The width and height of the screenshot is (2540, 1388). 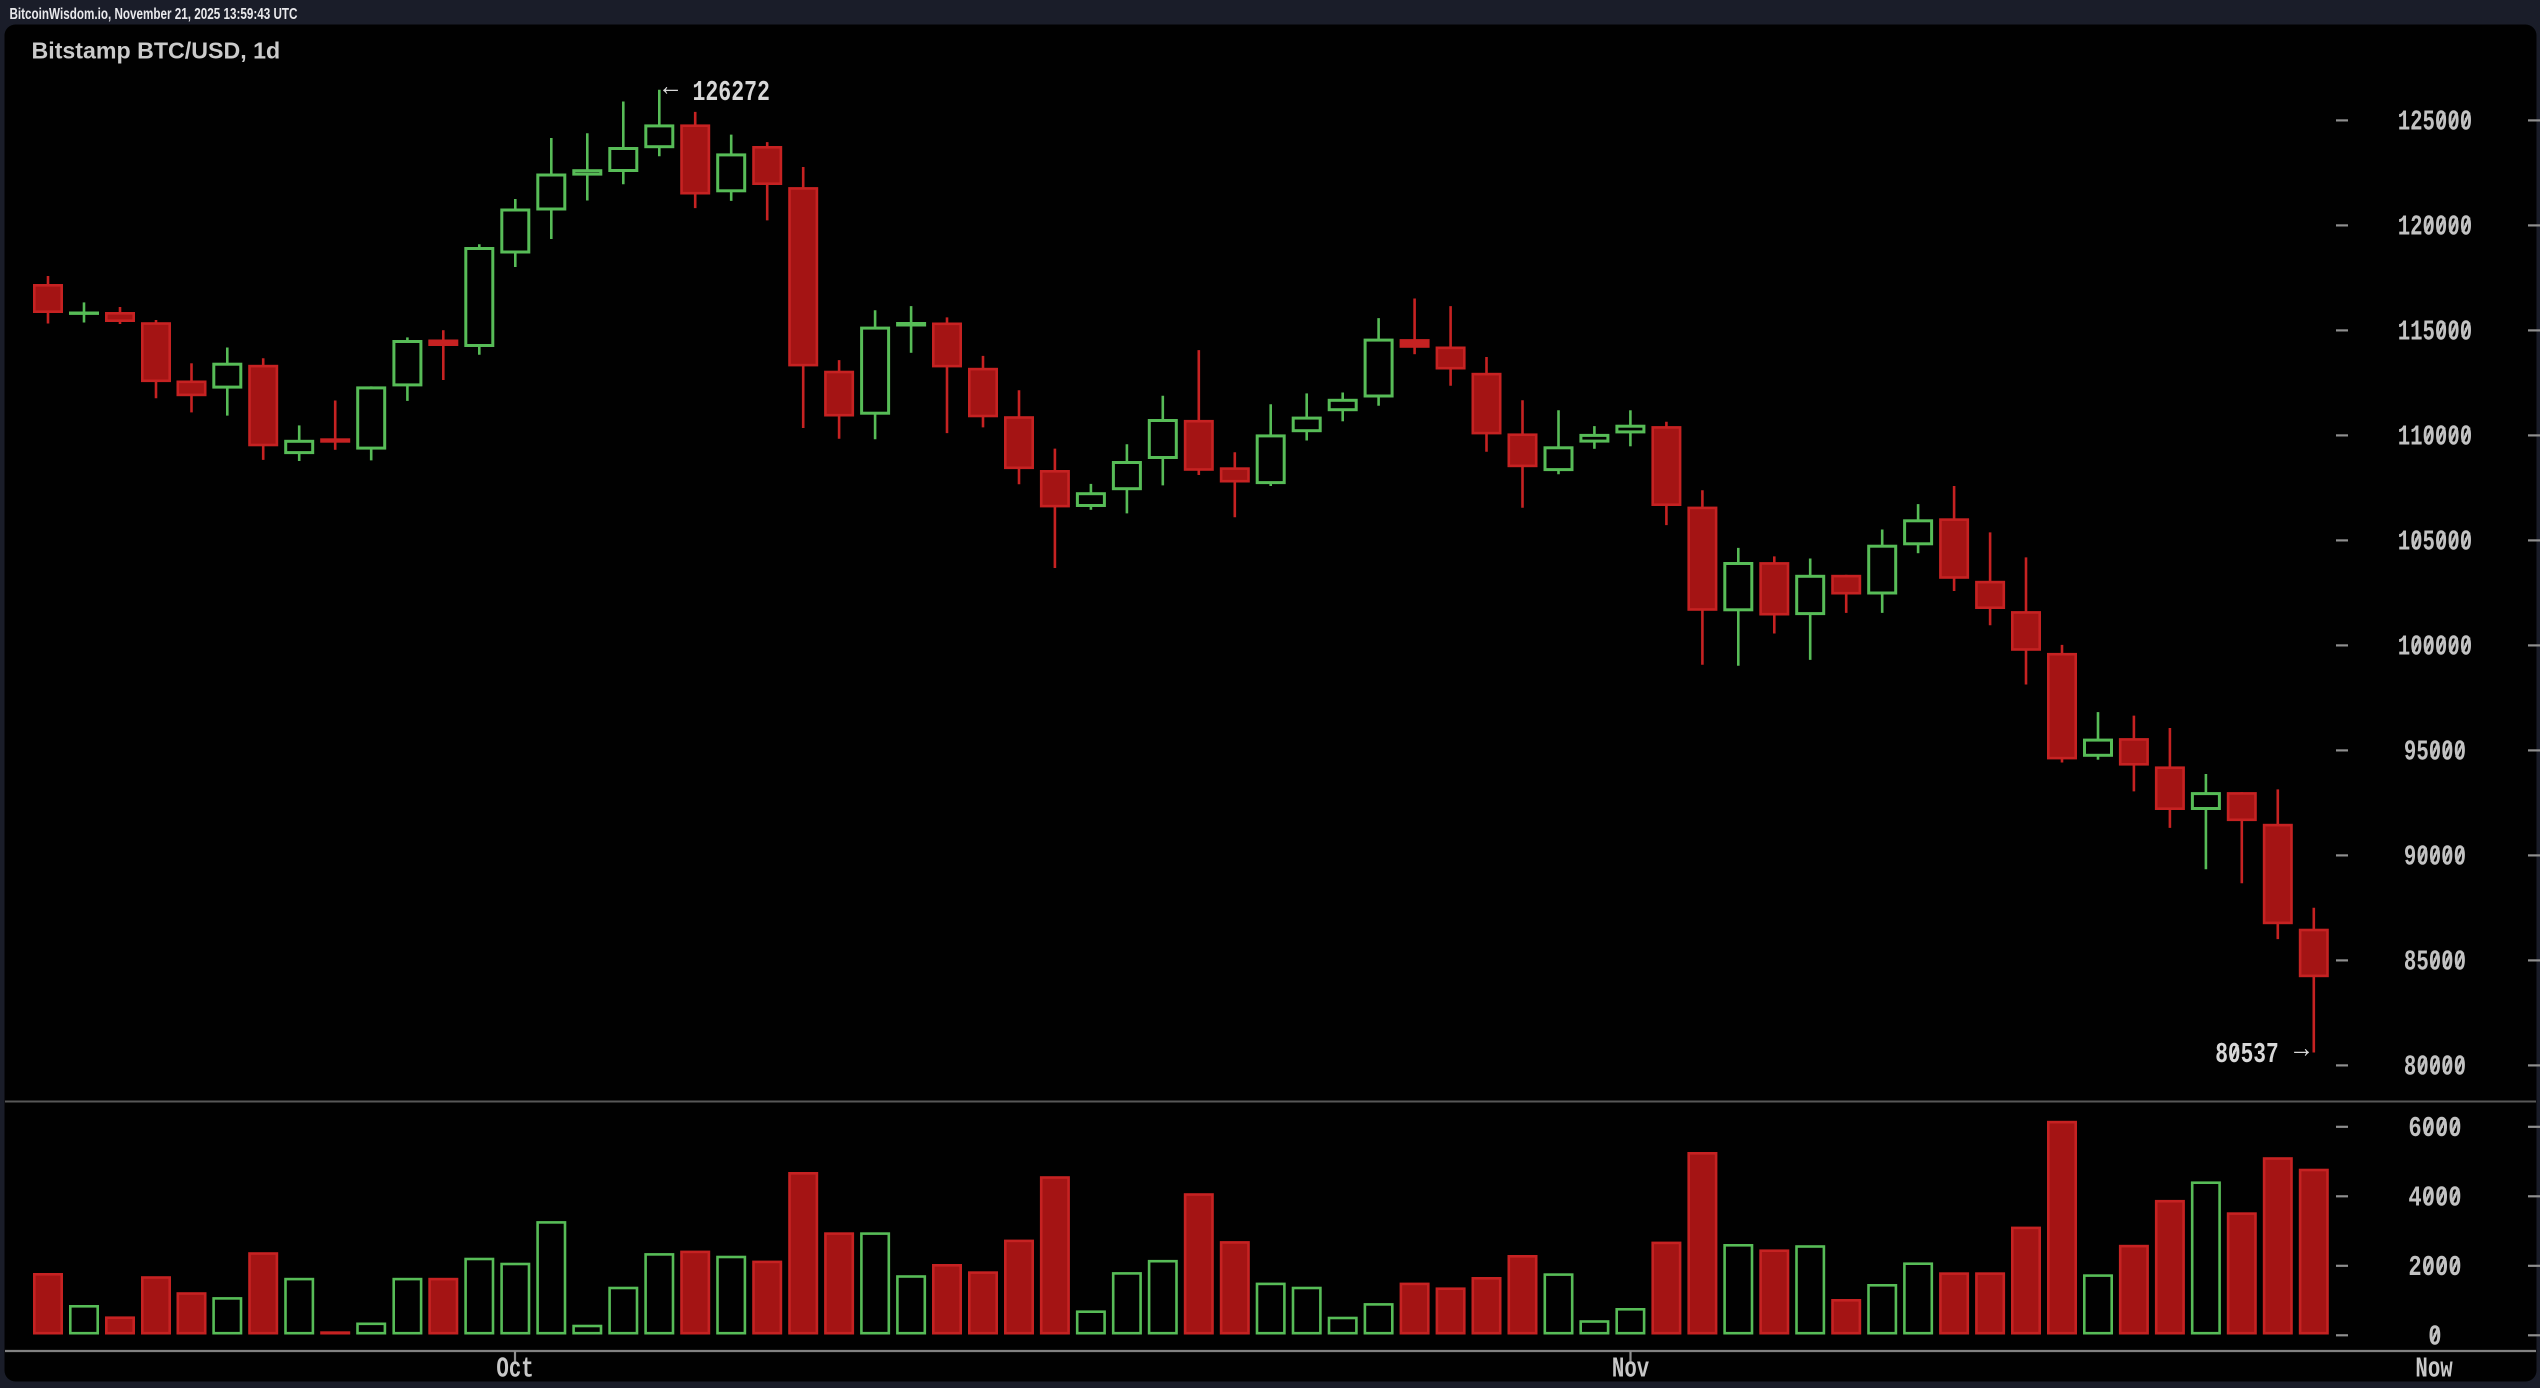 I want to click on svg-text: 115000, so click(x=2435, y=332).